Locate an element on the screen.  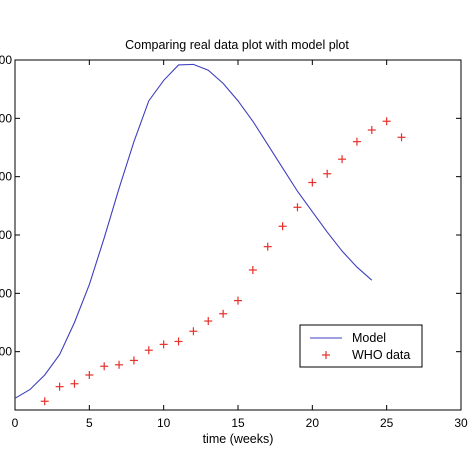
y-tick-labels: 00 00 00 00 00 00 is located at coordinates (6, 206).